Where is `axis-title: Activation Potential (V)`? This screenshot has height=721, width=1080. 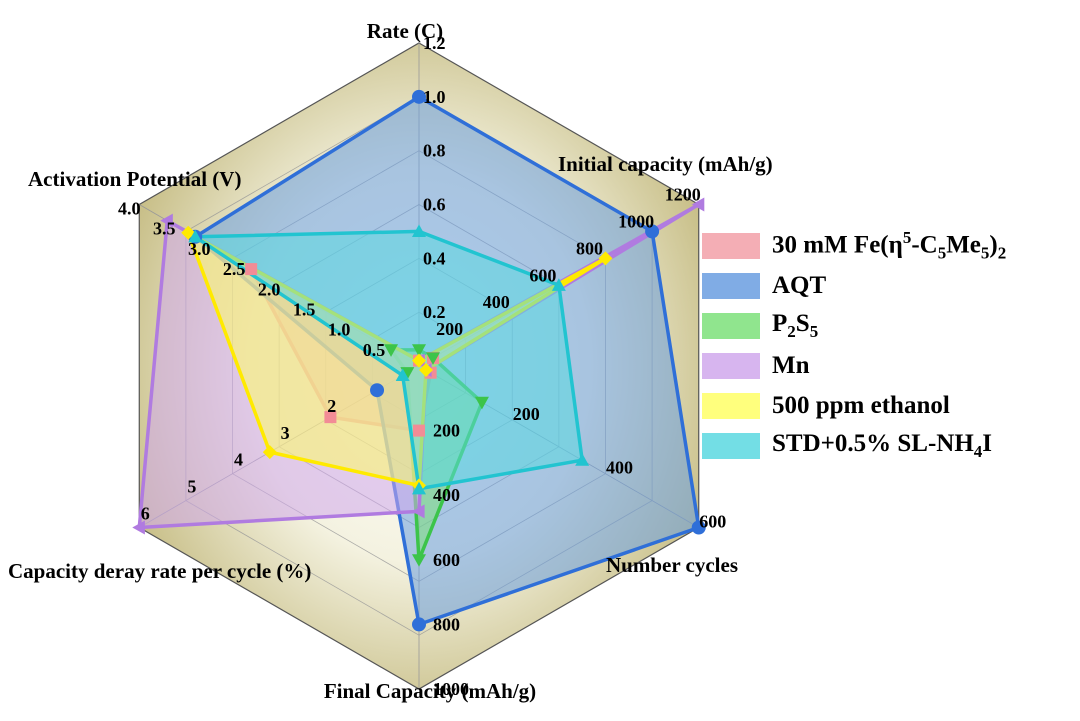
axis-title: Activation Potential (V) is located at coordinates (134, 179).